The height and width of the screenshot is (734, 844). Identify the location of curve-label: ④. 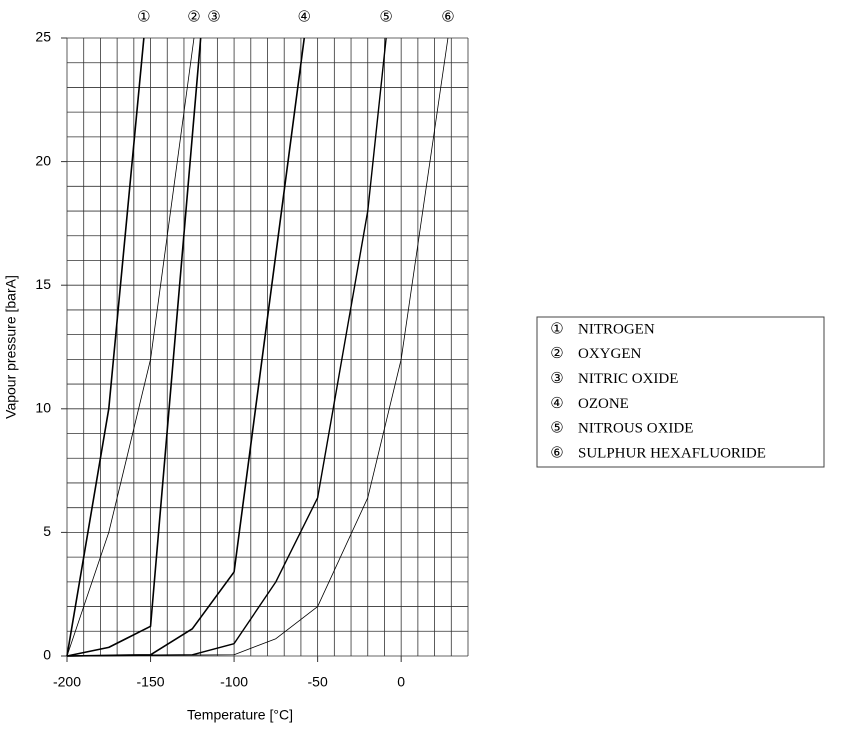
(304, 17).